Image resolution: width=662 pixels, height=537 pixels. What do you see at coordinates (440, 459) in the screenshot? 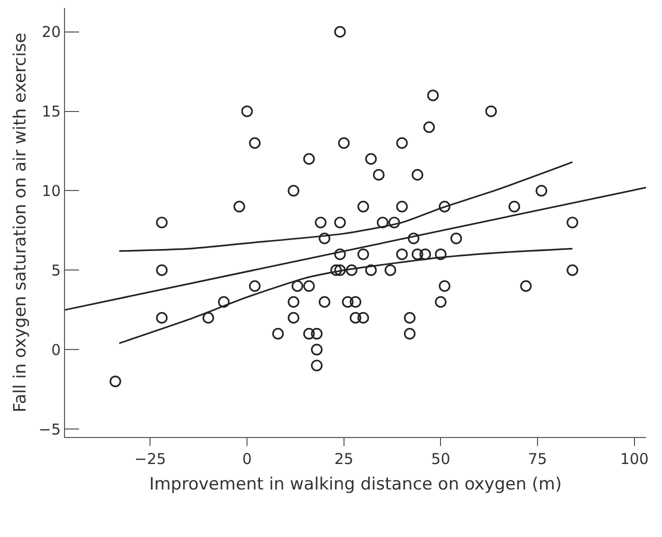
I see `x-tick-label: 50` at bounding box center [440, 459].